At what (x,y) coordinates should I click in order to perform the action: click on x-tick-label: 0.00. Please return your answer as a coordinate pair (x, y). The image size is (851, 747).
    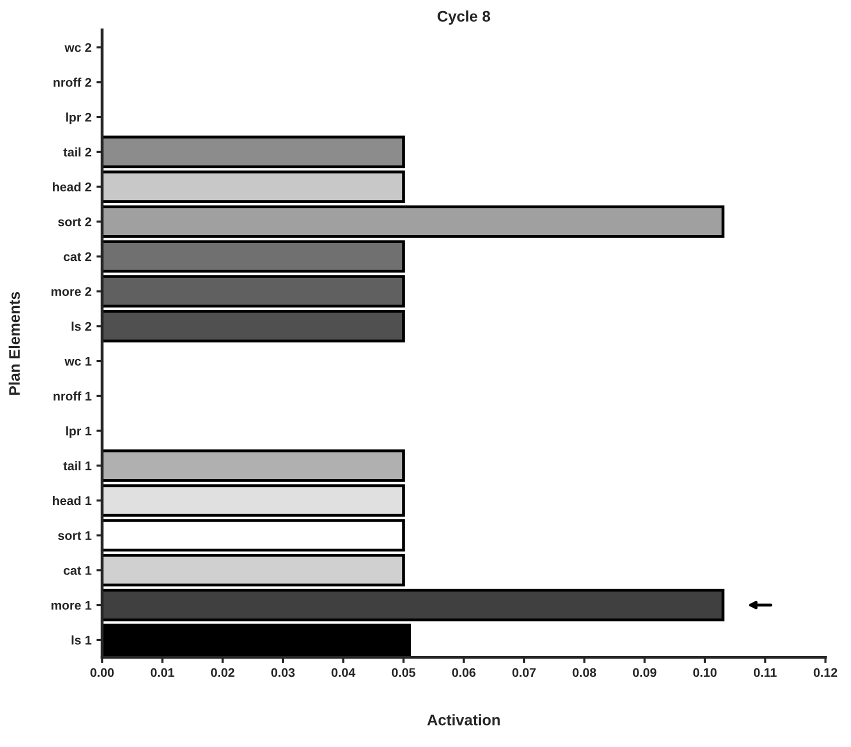
    Looking at the image, I should click on (102, 672).